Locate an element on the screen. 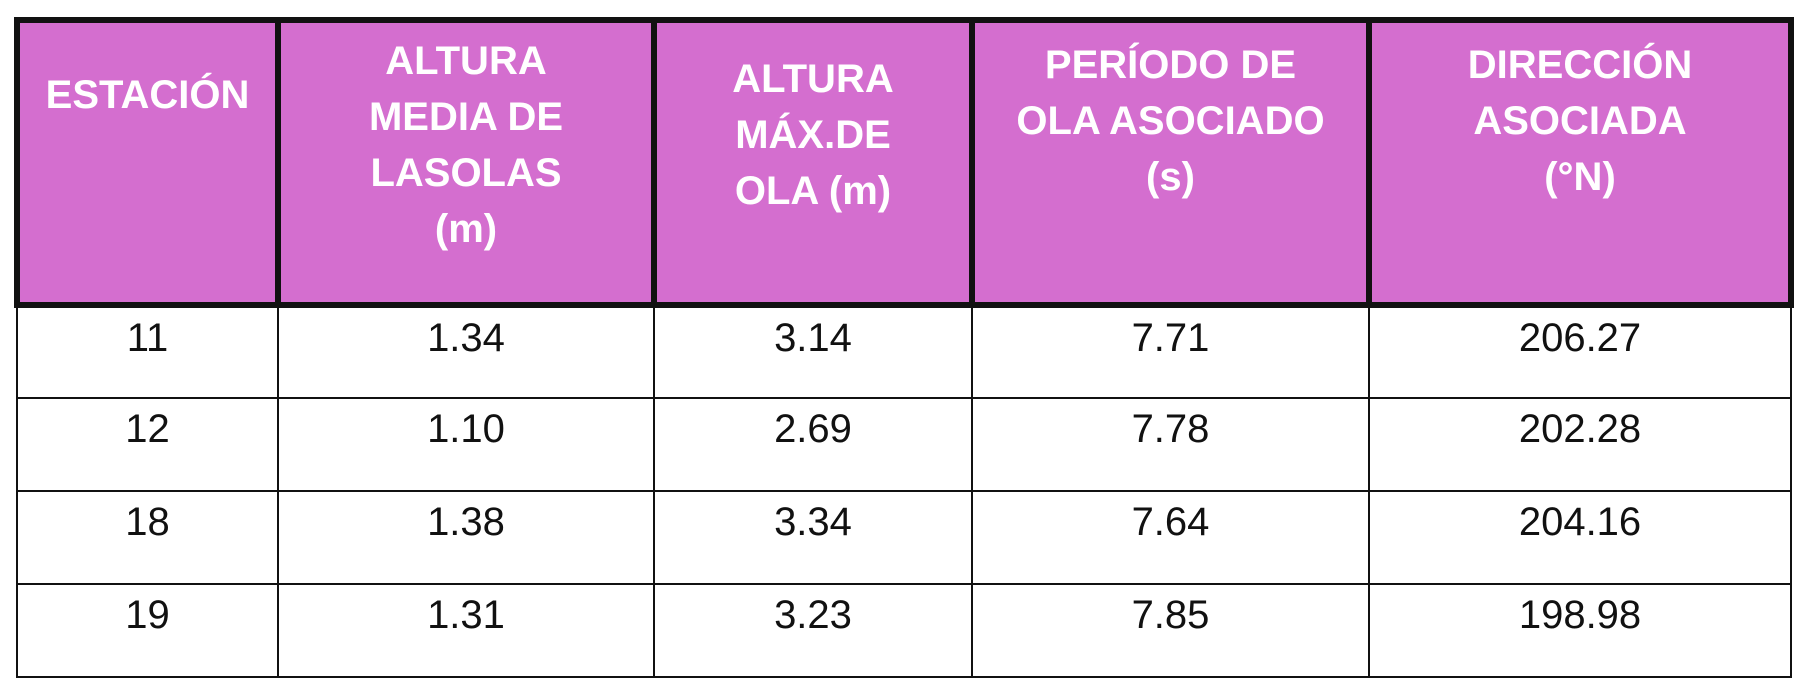 The width and height of the screenshot is (1800, 678). cell-periodo: 7.64 is located at coordinates (1170, 537).